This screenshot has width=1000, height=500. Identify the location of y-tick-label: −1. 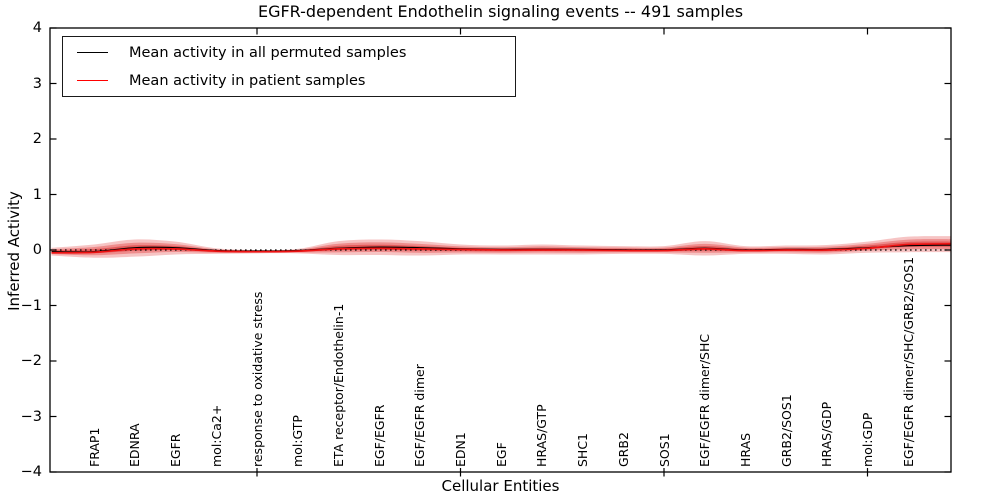
(31, 305).